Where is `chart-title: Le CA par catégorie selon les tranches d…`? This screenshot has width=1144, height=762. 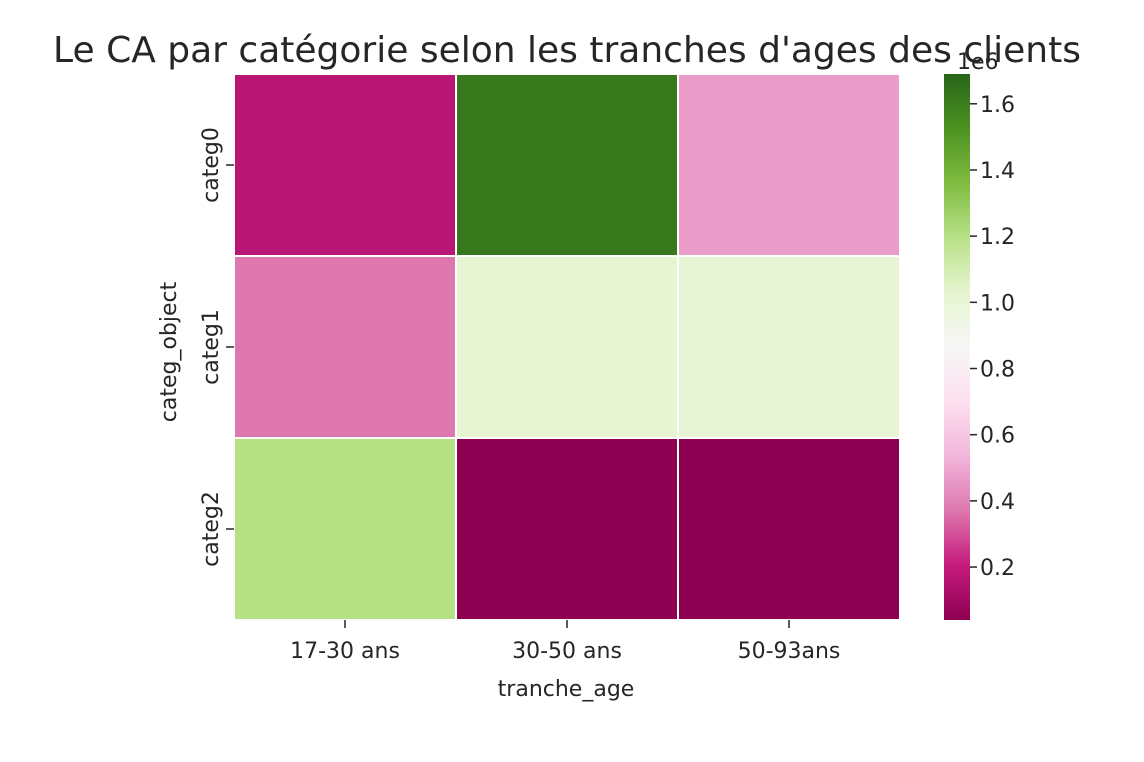 chart-title: Le CA par catégorie selon les tranches d… is located at coordinates (567, 50).